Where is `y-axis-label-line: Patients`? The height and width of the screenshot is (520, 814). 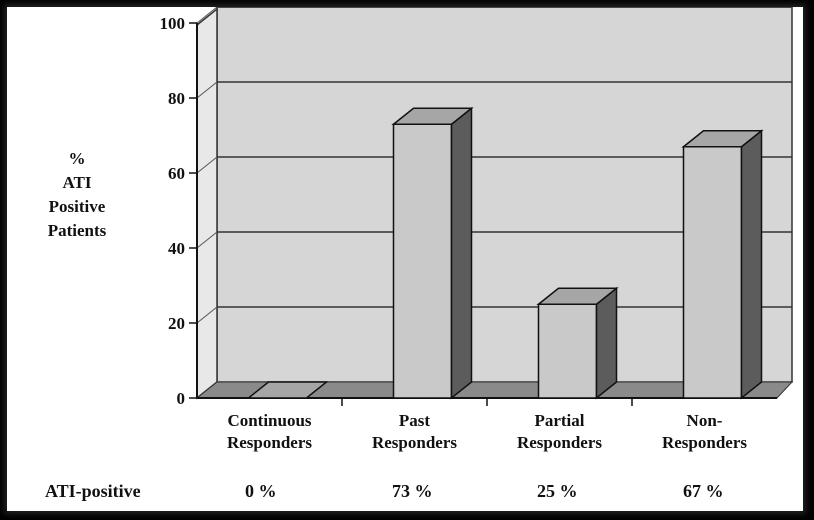 y-axis-label-line: Patients is located at coordinates (77, 230).